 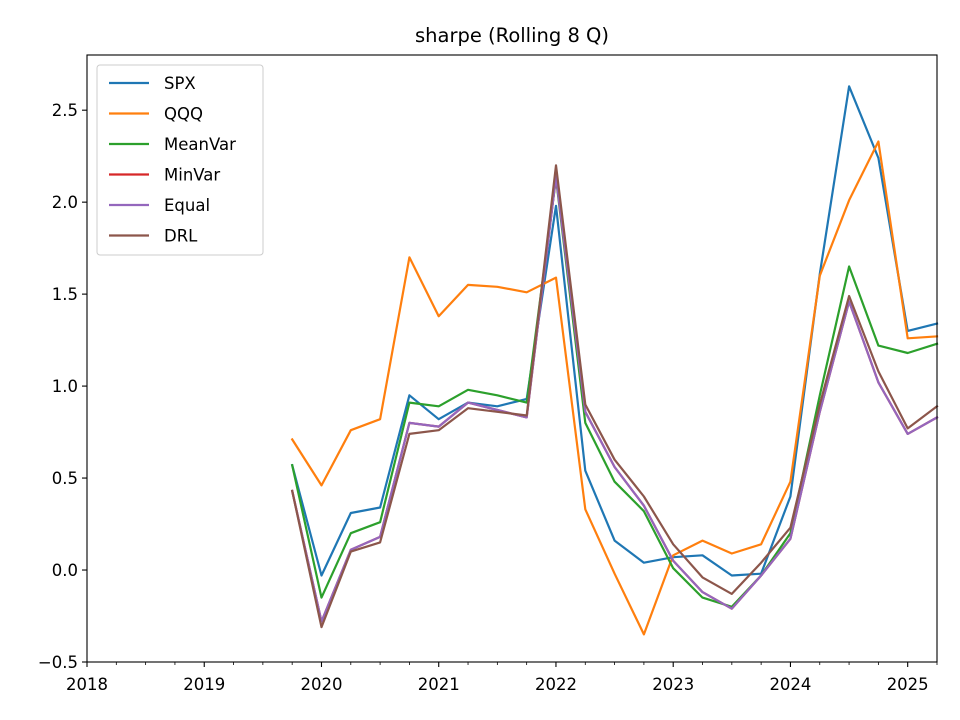 What do you see at coordinates (204, 684) in the screenshot?
I see `x-tick-label: 2019` at bounding box center [204, 684].